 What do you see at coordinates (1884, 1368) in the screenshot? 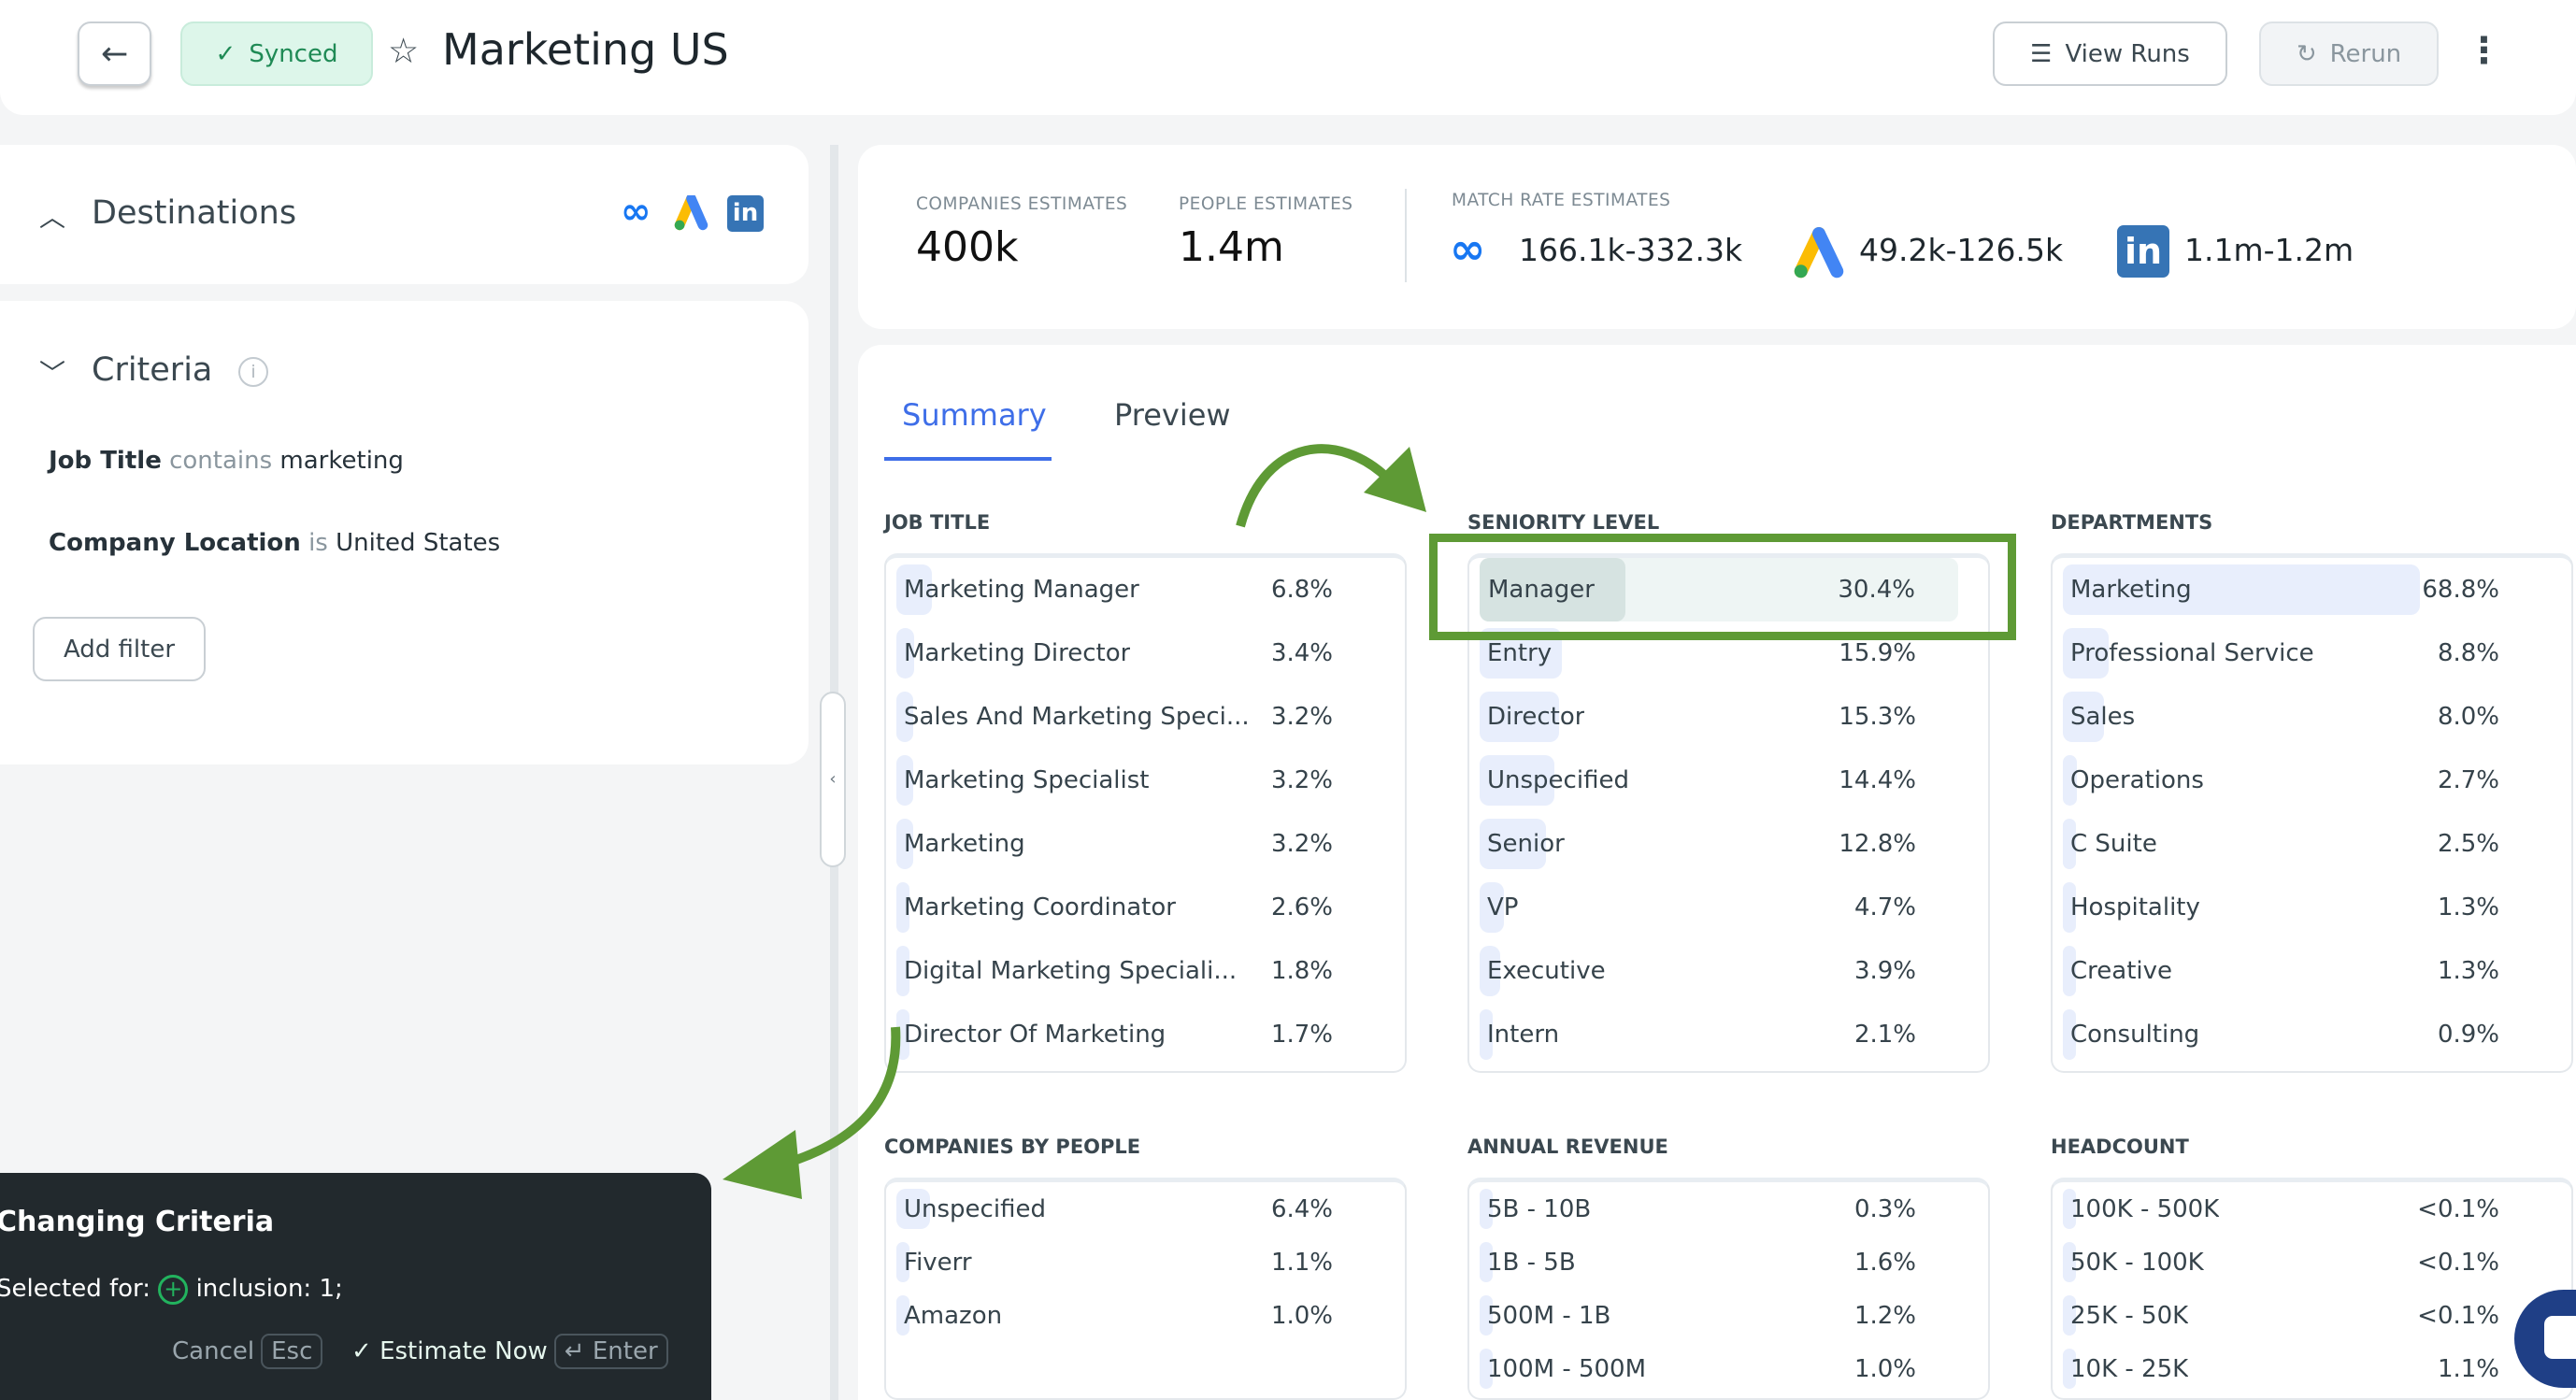
I see `row-percentage: 1.0%` at bounding box center [1884, 1368].